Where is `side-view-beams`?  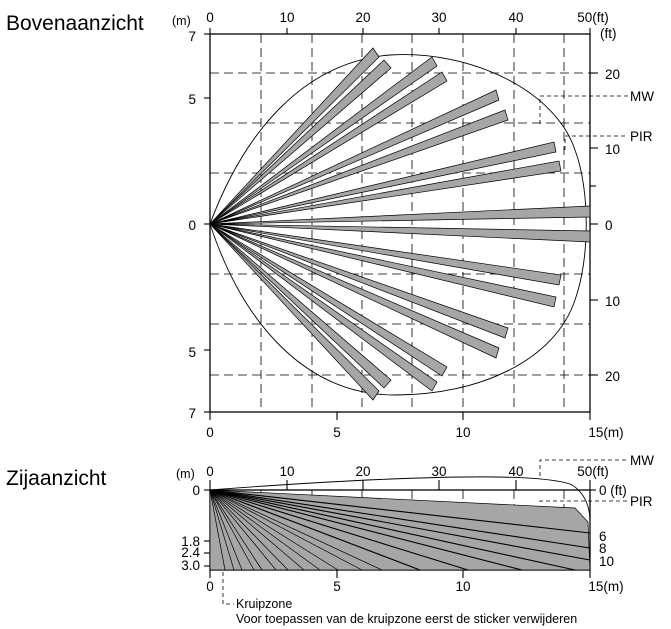 side-view-beams is located at coordinates (296, 530).